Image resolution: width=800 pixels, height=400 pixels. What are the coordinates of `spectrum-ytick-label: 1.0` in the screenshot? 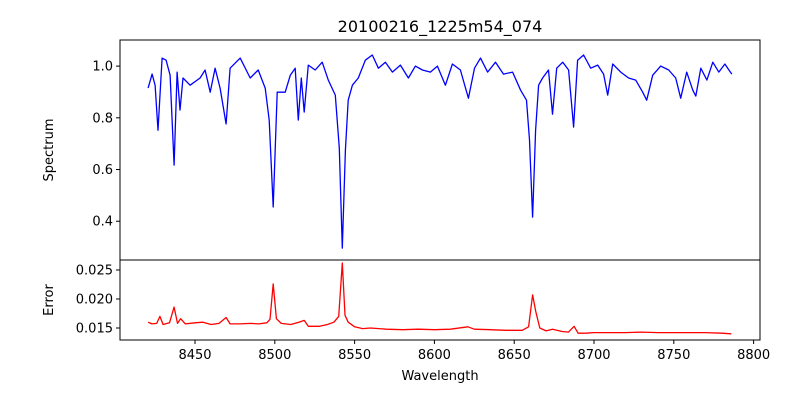 It's located at (102, 67).